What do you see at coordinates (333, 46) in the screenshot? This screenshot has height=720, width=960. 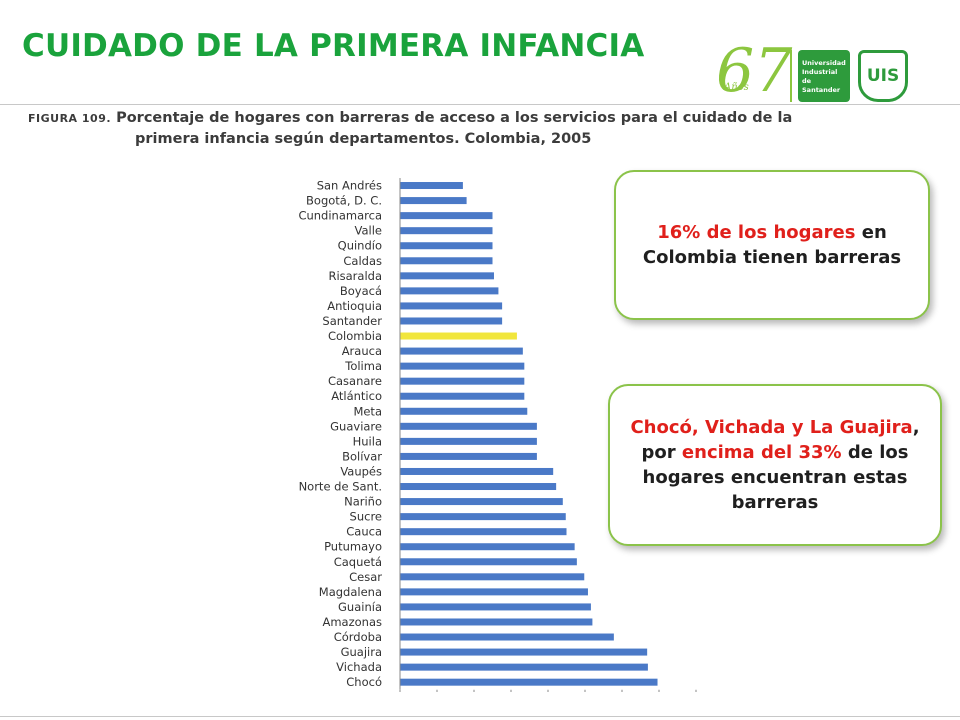 I see `page-title: CUIDADO DE LA PRIMERA INFANCIA` at bounding box center [333, 46].